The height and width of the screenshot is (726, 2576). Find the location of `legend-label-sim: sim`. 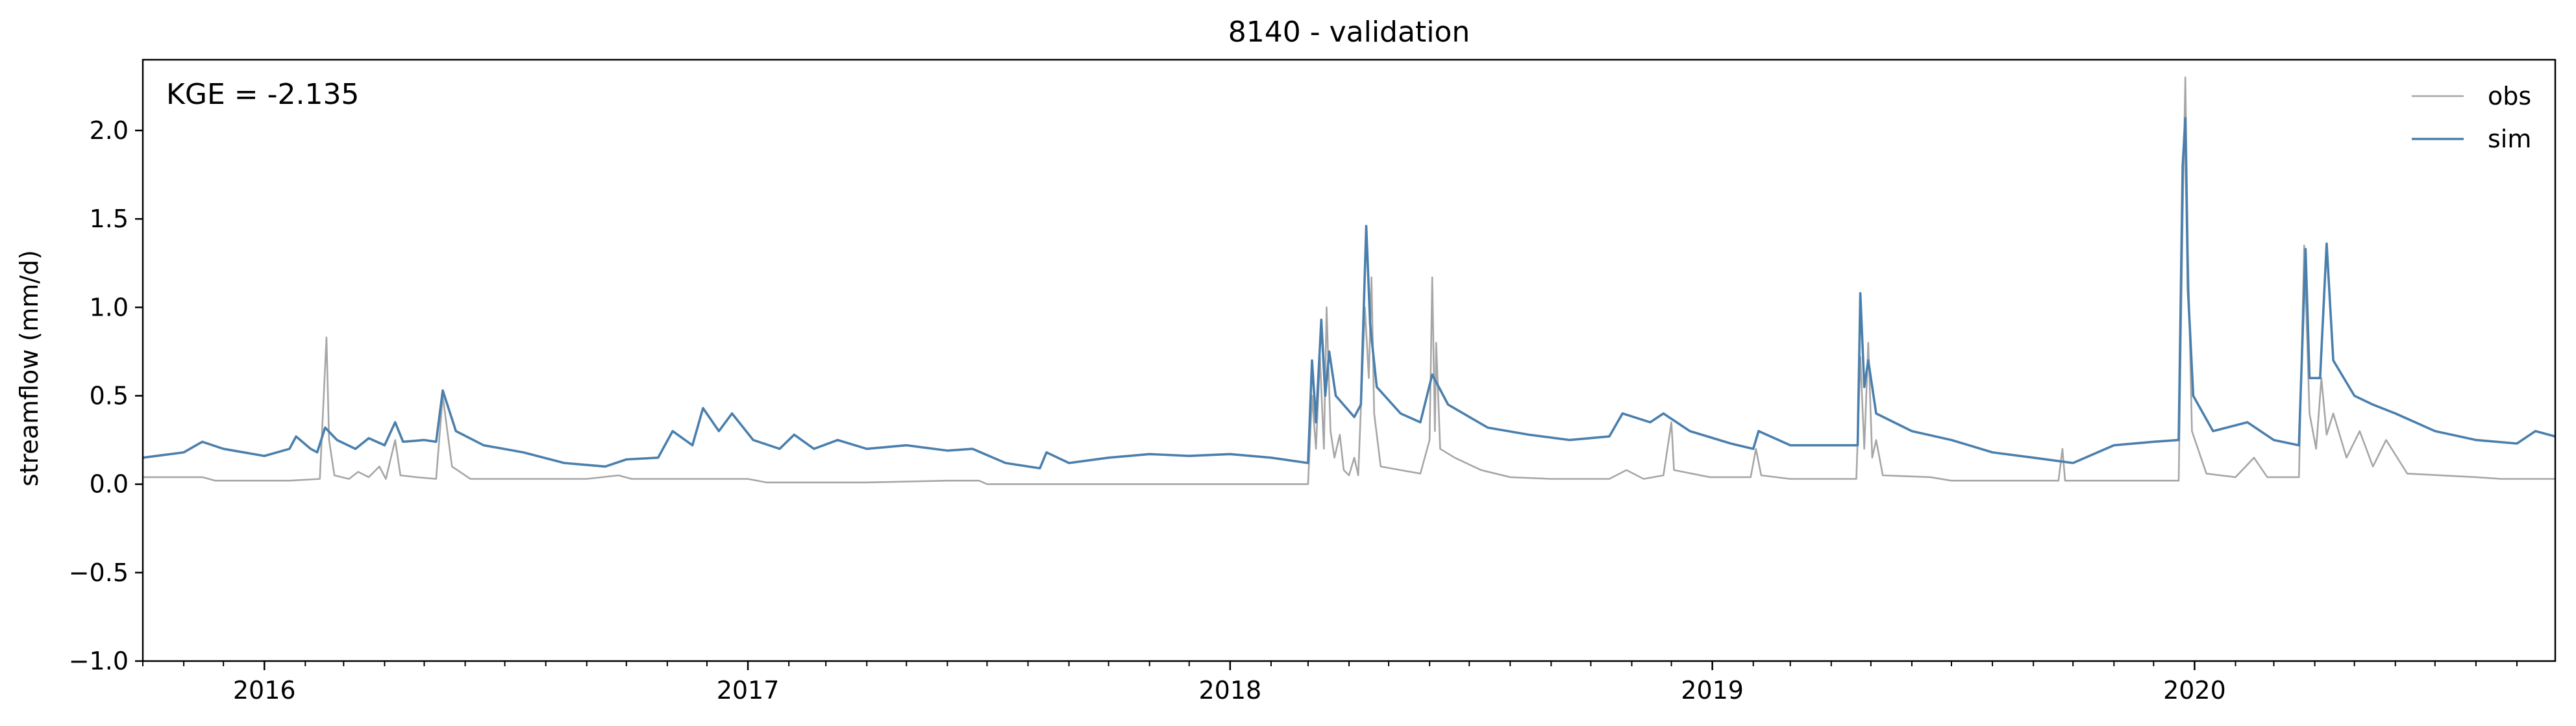

legend-label-sim: sim is located at coordinates (2509, 139).